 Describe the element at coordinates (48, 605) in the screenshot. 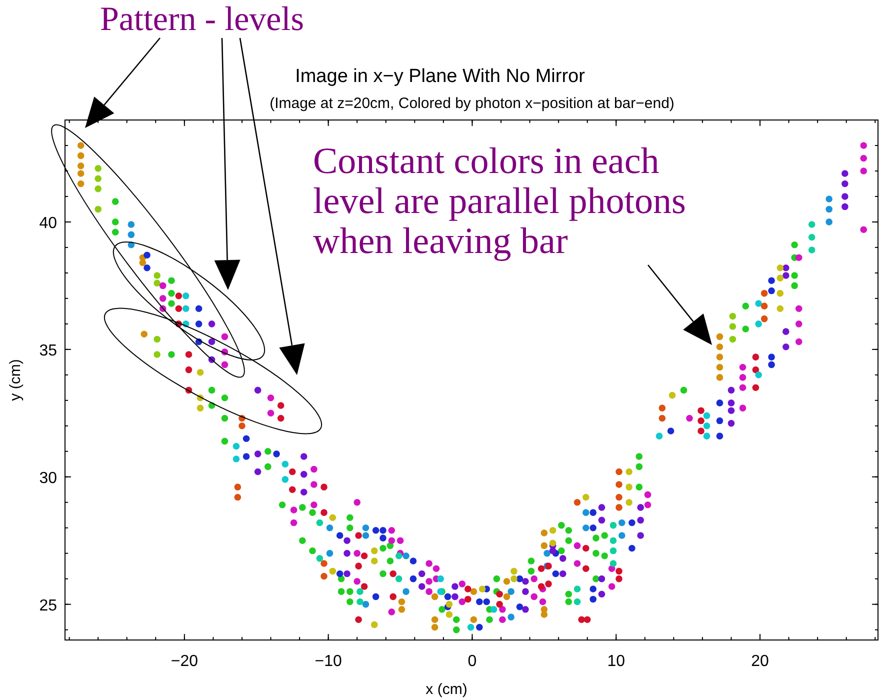

I see `y-tick-label: 25` at that location.